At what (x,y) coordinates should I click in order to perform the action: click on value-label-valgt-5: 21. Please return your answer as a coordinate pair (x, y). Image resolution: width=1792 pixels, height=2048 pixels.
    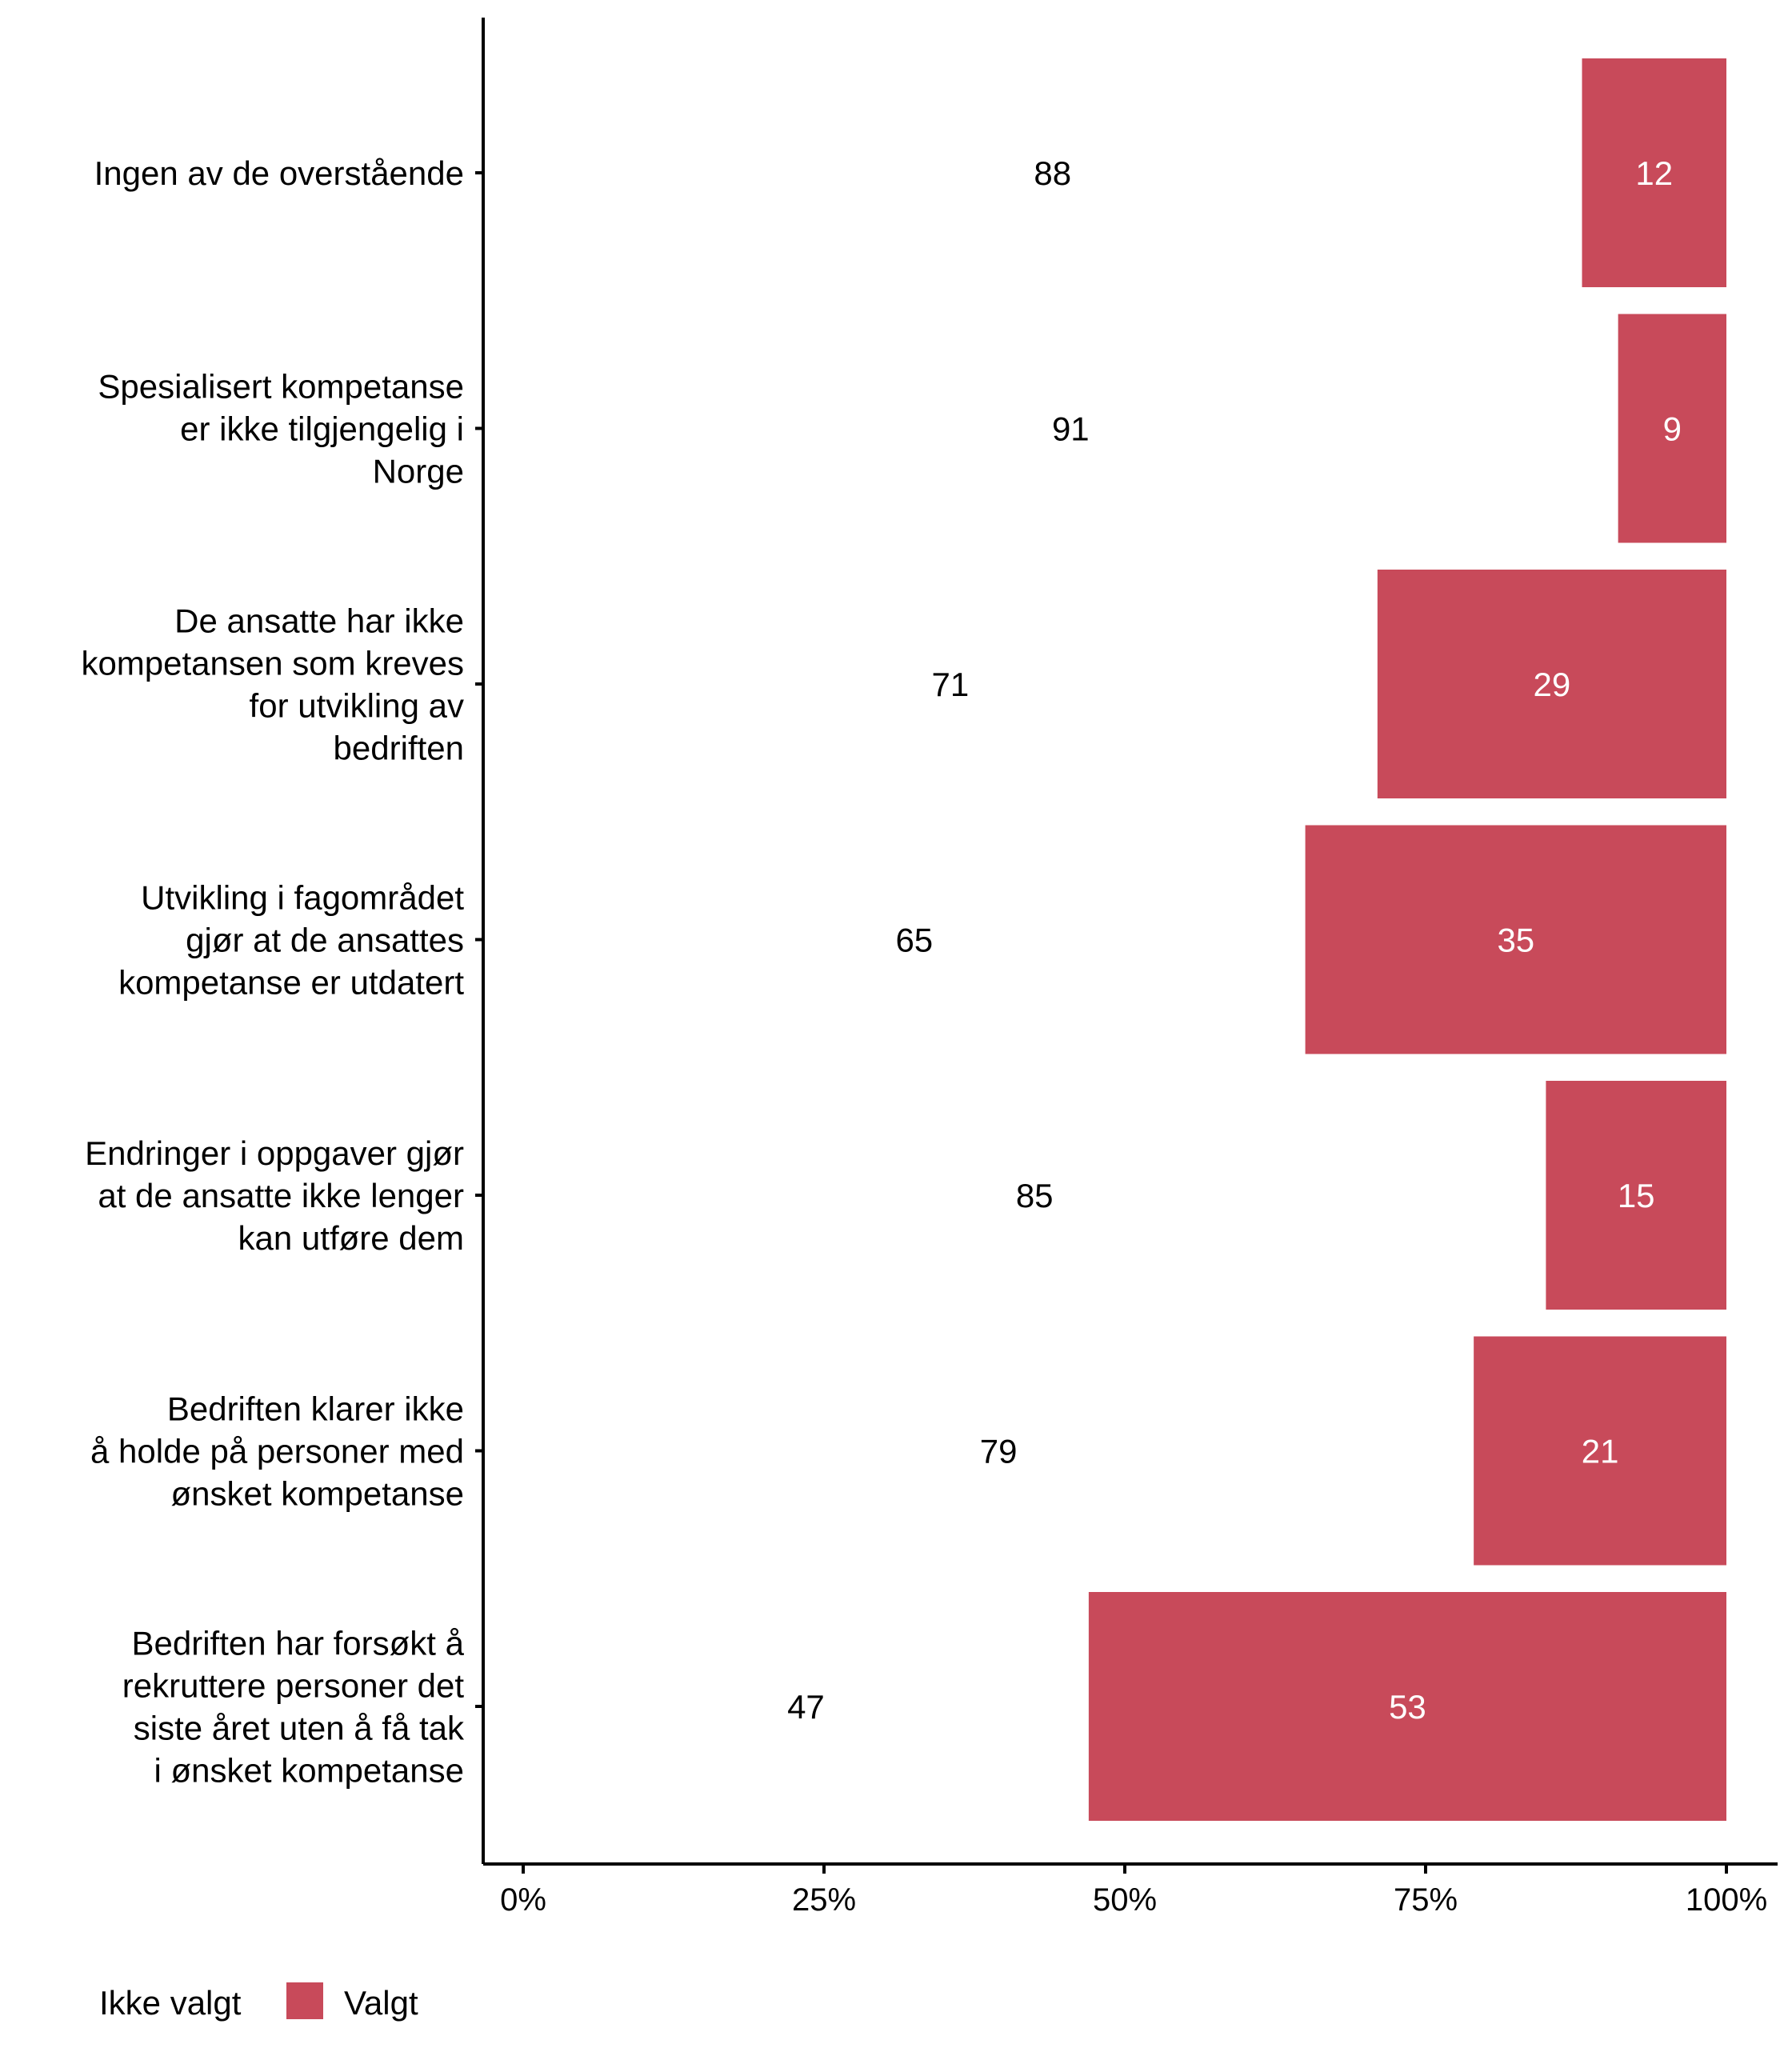
    Looking at the image, I should click on (1600, 1451).